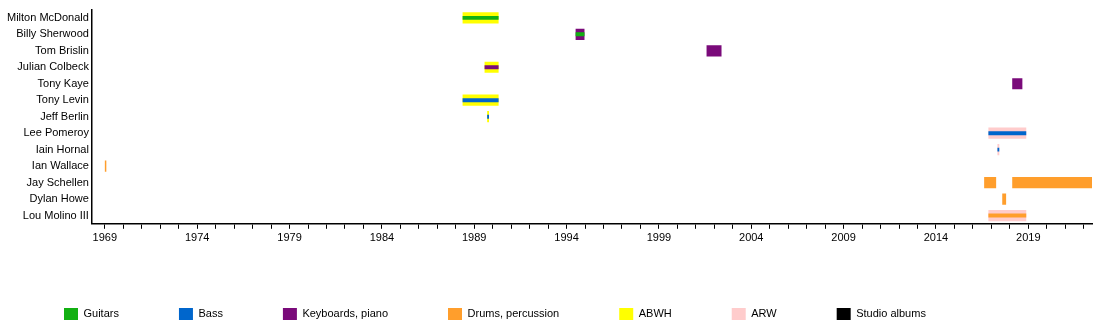 This screenshot has width=1100, height=330. What do you see at coordinates (211, 313) in the screenshot?
I see `legend-label: Bass` at bounding box center [211, 313].